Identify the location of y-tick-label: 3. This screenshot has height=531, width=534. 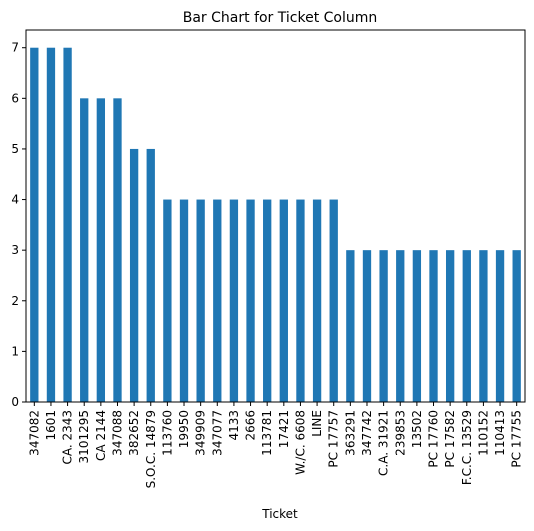
(15, 250).